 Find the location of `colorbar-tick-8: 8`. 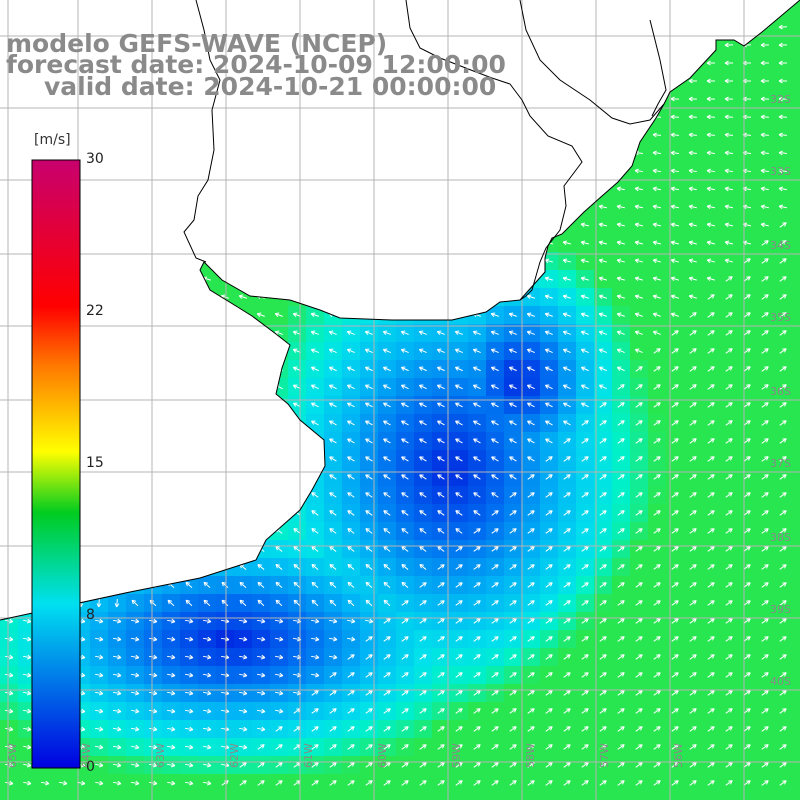

colorbar-tick-8: 8 is located at coordinates (90, 615).